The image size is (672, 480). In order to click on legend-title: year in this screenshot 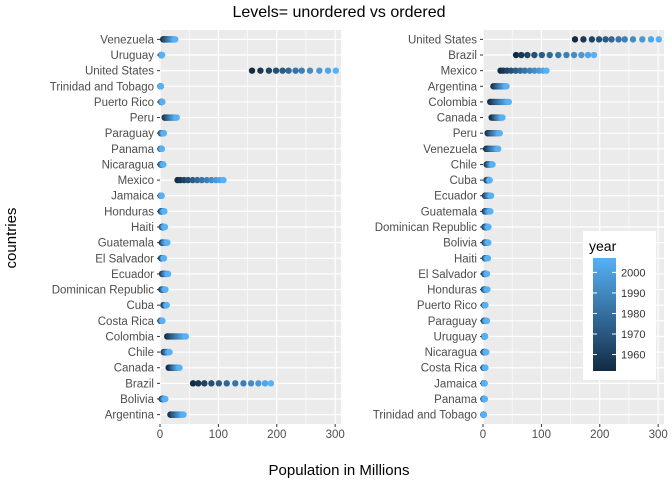, I will do `click(603, 246)`.